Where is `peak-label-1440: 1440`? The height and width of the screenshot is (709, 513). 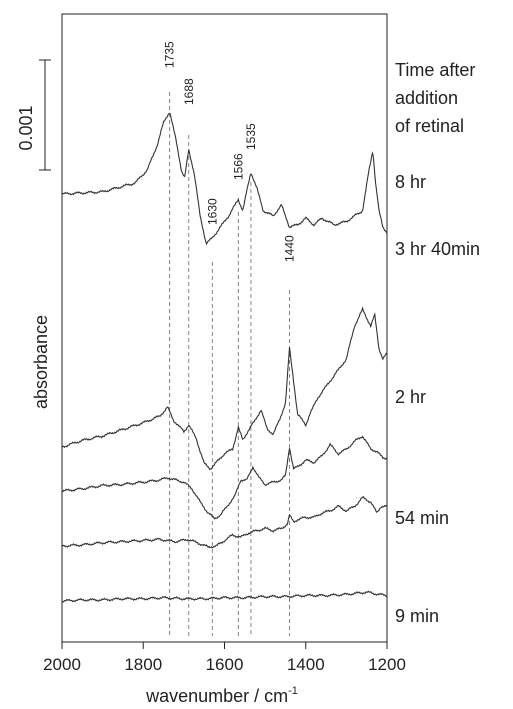 peak-label-1440: 1440 is located at coordinates (290, 248).